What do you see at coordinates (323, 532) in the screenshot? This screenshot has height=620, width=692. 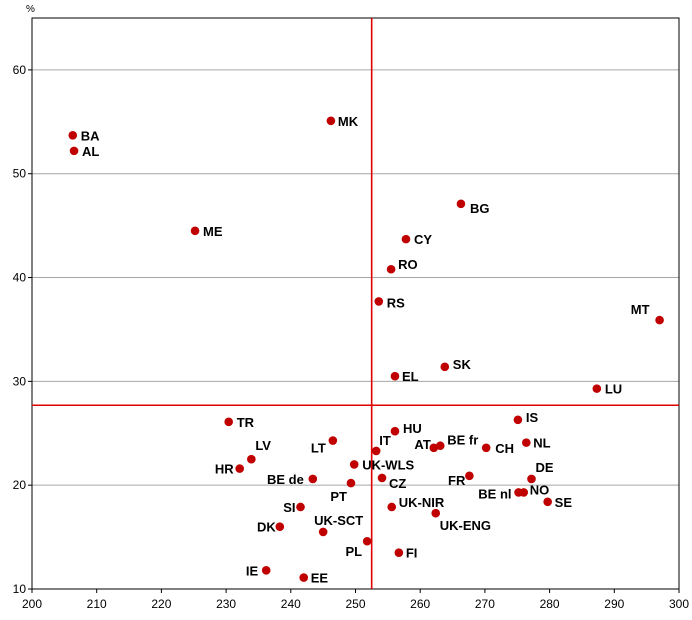 I see `point-uk-sct` at bounding box center [323, 532].